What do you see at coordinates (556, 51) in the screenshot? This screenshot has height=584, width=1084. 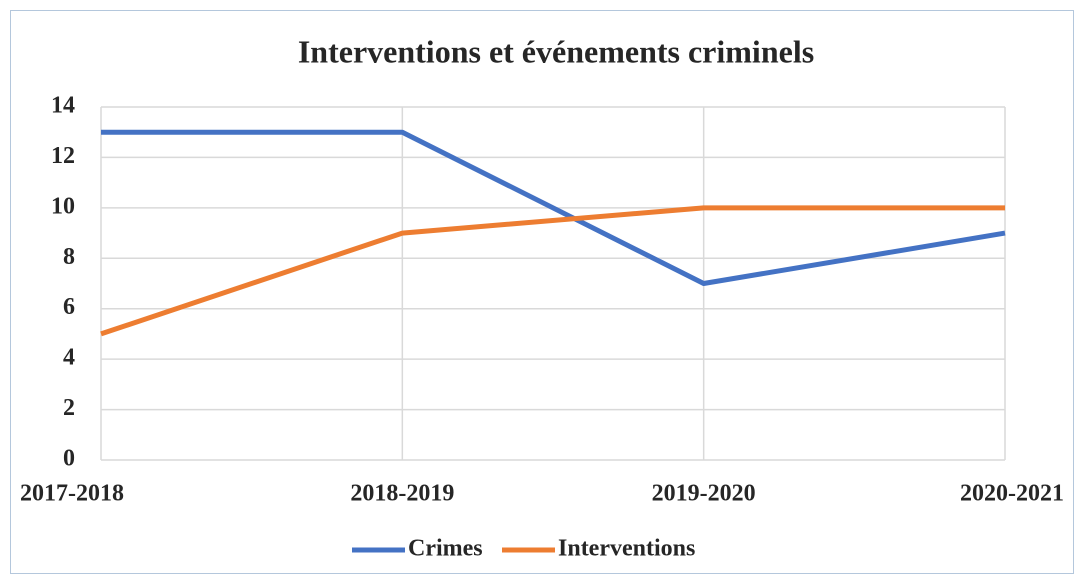 I see `chart-title: Interventions et événements criminels` at bounding box center [556, 51].